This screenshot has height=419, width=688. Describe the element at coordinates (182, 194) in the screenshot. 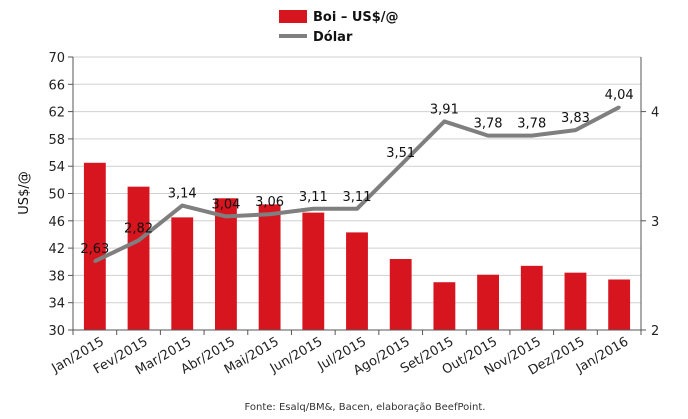

I see `data-label: 3,14` at that location.